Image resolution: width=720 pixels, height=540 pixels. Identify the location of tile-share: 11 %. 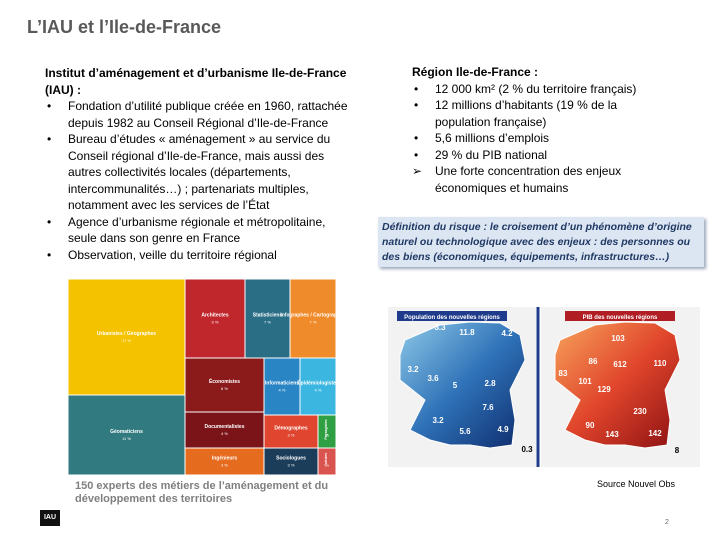
(126, 438).